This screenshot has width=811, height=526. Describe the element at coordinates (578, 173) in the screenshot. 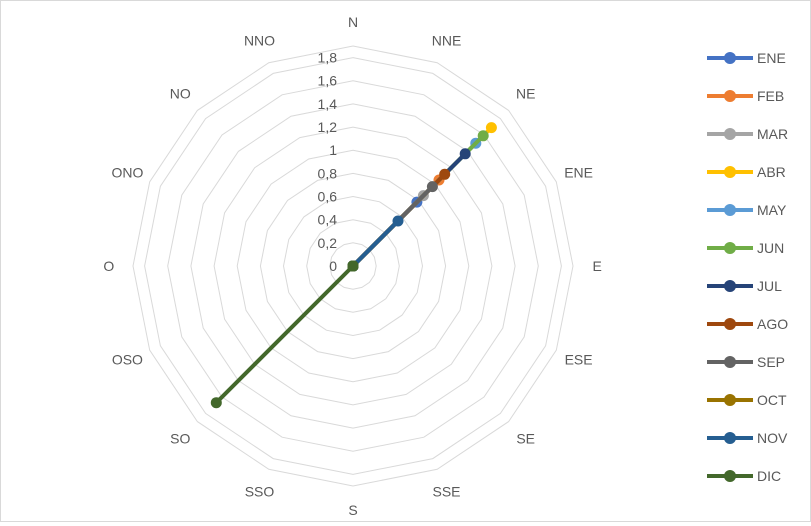

I see `direction-label: ENE` at that location.